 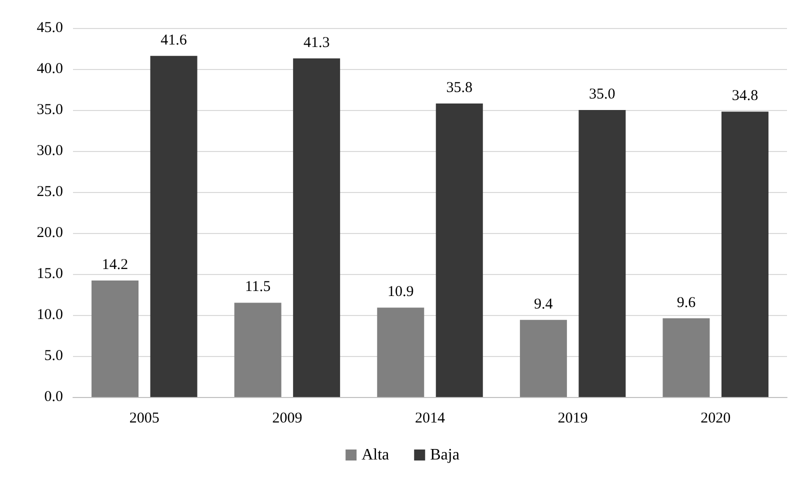 What do you see at coordinates (49, 315) in the screenshot?
I see `y-tick-label: 10.0` at bounding box center [49, 315].